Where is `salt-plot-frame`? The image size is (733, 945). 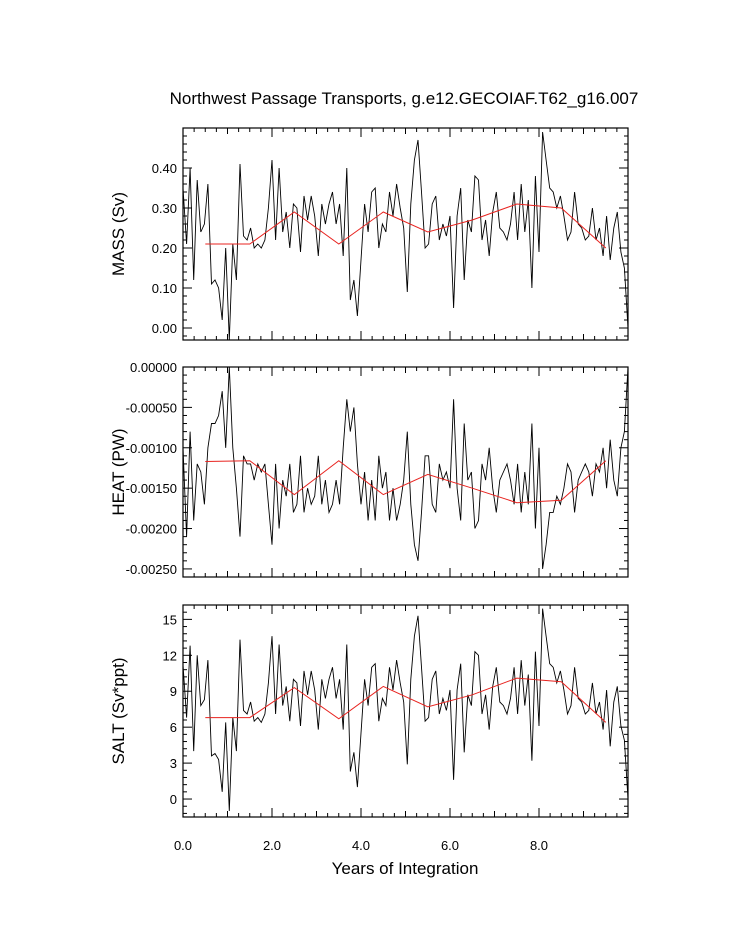
salt-plot-frame is located at coordinates (405, 711).